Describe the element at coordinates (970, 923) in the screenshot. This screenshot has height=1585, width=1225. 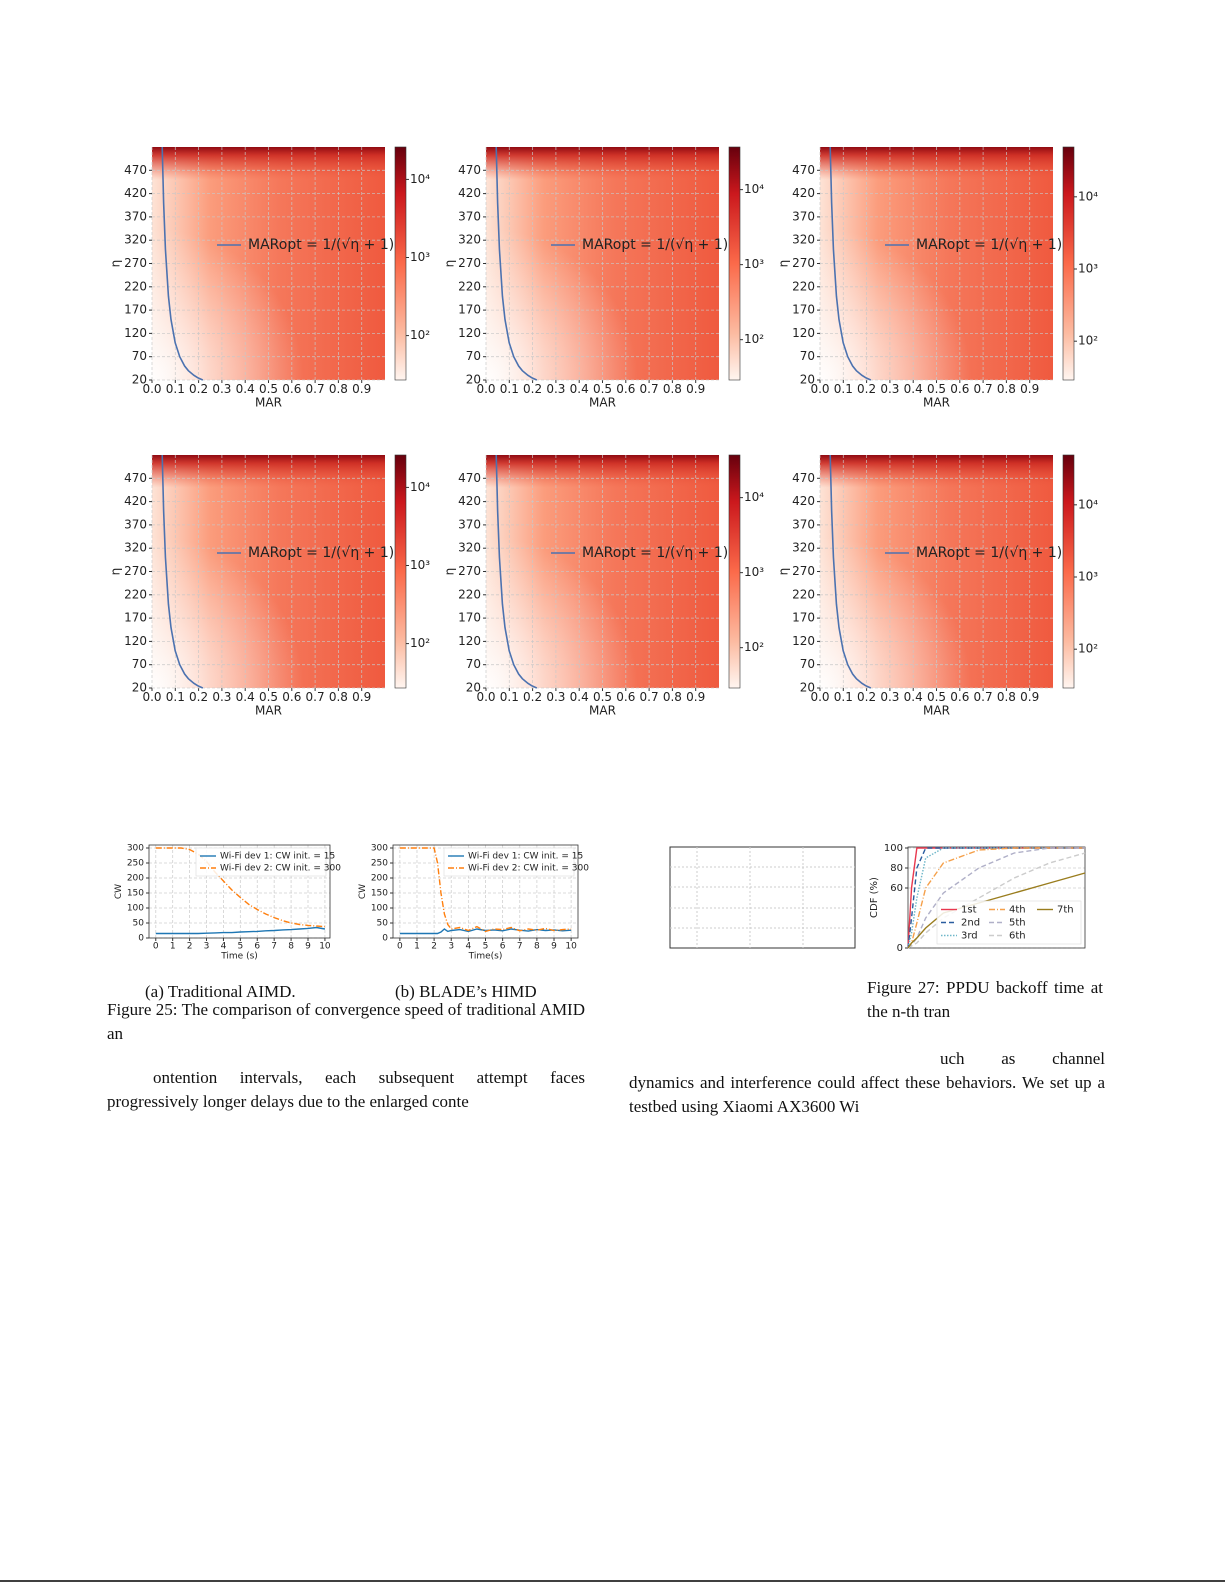
I see `legend-label: 2nd` at that location.